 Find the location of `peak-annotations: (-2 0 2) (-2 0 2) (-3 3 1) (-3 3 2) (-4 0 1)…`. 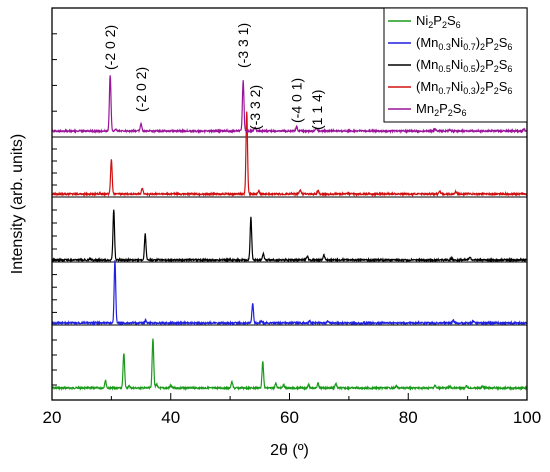

peak-annotations: (-2 0 2) (-2 0 2) (-3 3 1) (-3 3 2) (-4 0 1)… is located at coordinates (213, 76).